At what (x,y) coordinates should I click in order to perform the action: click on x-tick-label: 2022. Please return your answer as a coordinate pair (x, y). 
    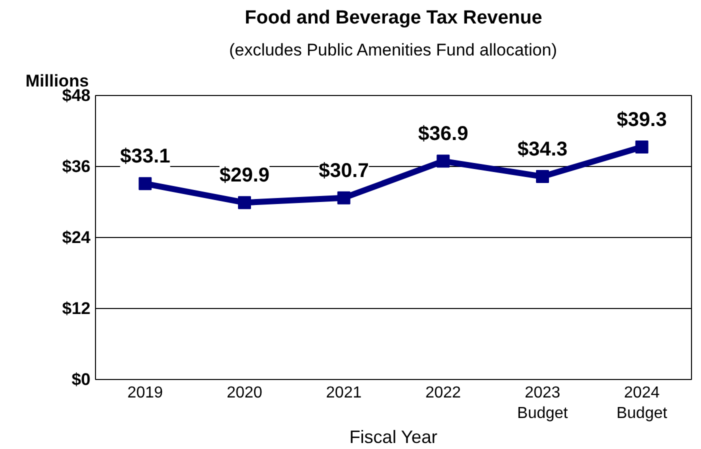
    Looking at the image, I should click on (443, 393).